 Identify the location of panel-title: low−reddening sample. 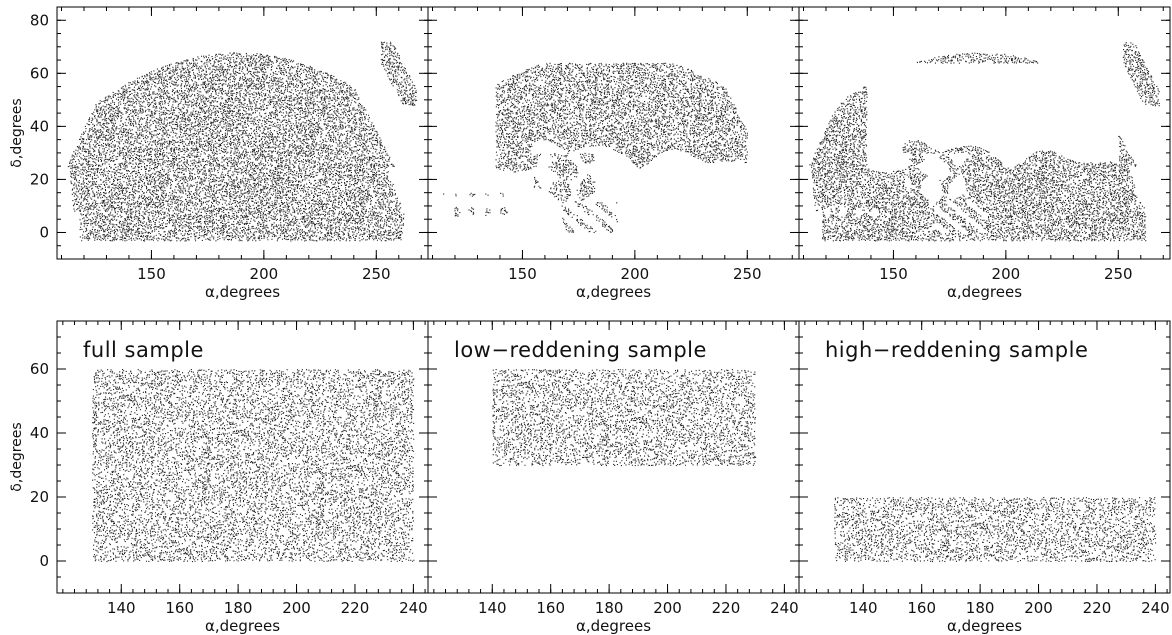
(580, 350).